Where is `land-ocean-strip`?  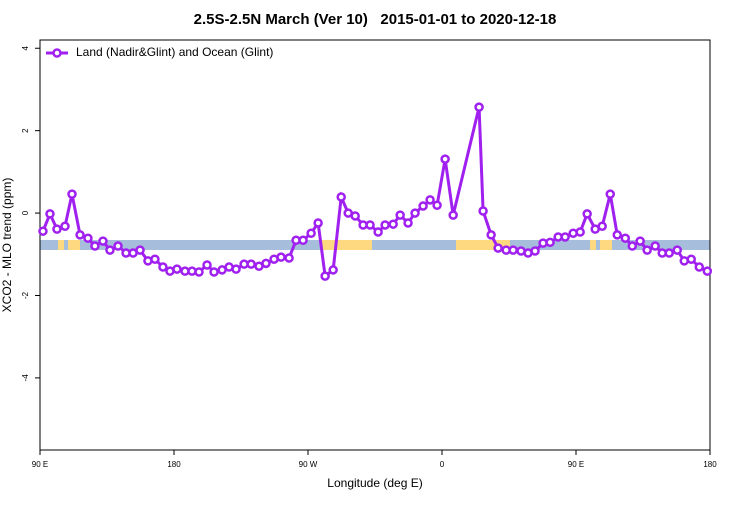
land-ocean-strip is located at coordinates (375, 245).